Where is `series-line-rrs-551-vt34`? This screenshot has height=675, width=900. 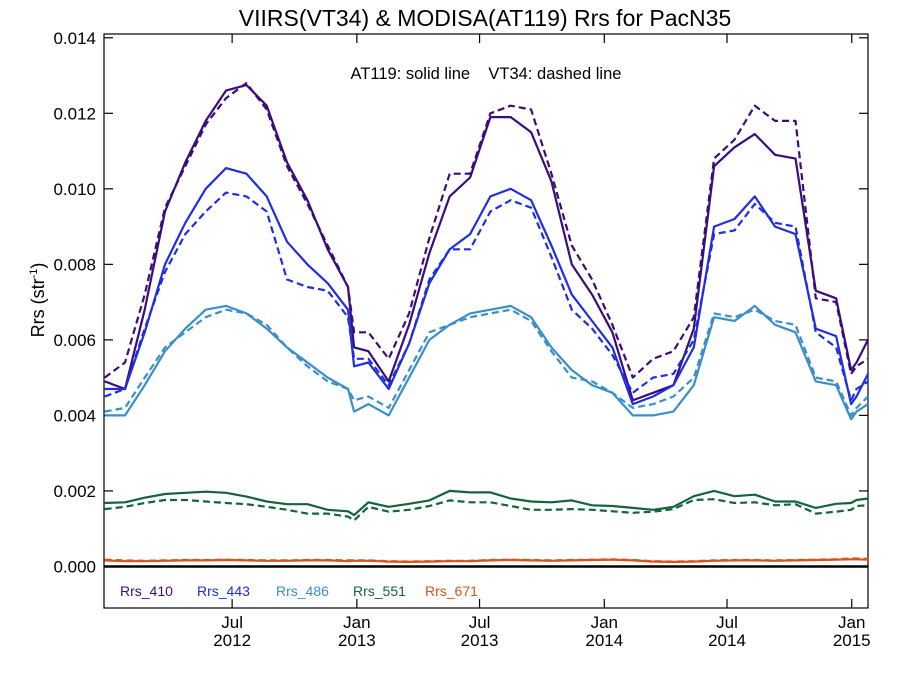
series-line-rrs-551-vt34 is located at coordinates (486, 510).